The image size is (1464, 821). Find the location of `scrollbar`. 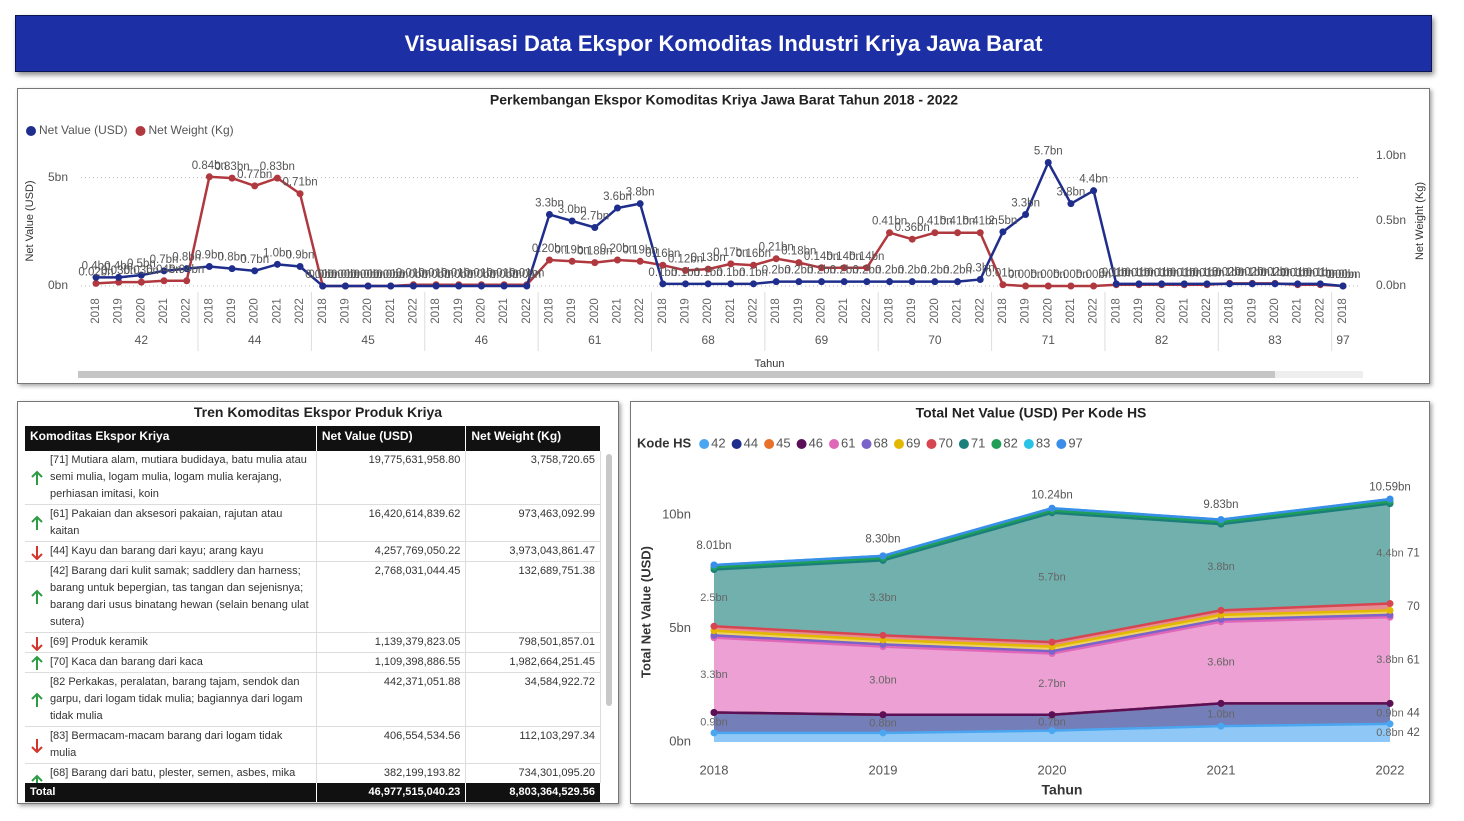

scrollbar is located at coordinates (609, 580).